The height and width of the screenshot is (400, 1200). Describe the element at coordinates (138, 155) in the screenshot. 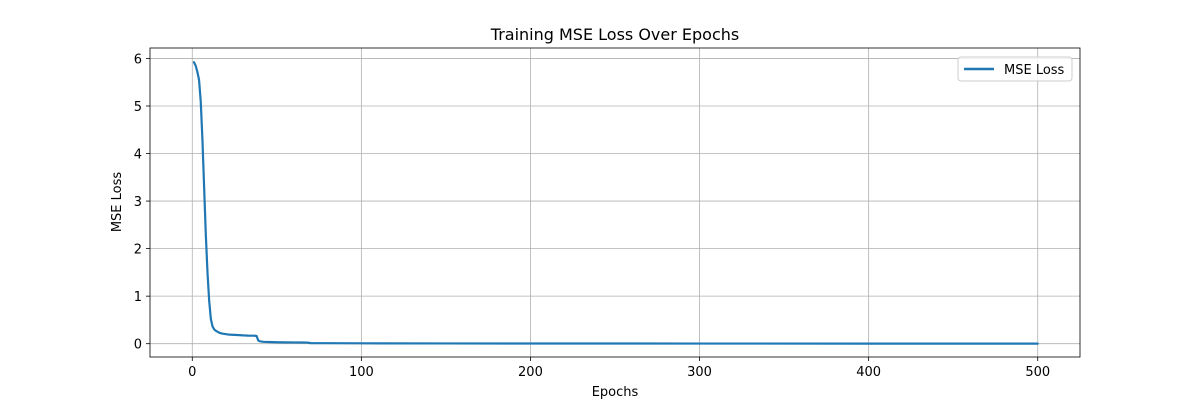

I see `y-tick-label: 4` at that location.